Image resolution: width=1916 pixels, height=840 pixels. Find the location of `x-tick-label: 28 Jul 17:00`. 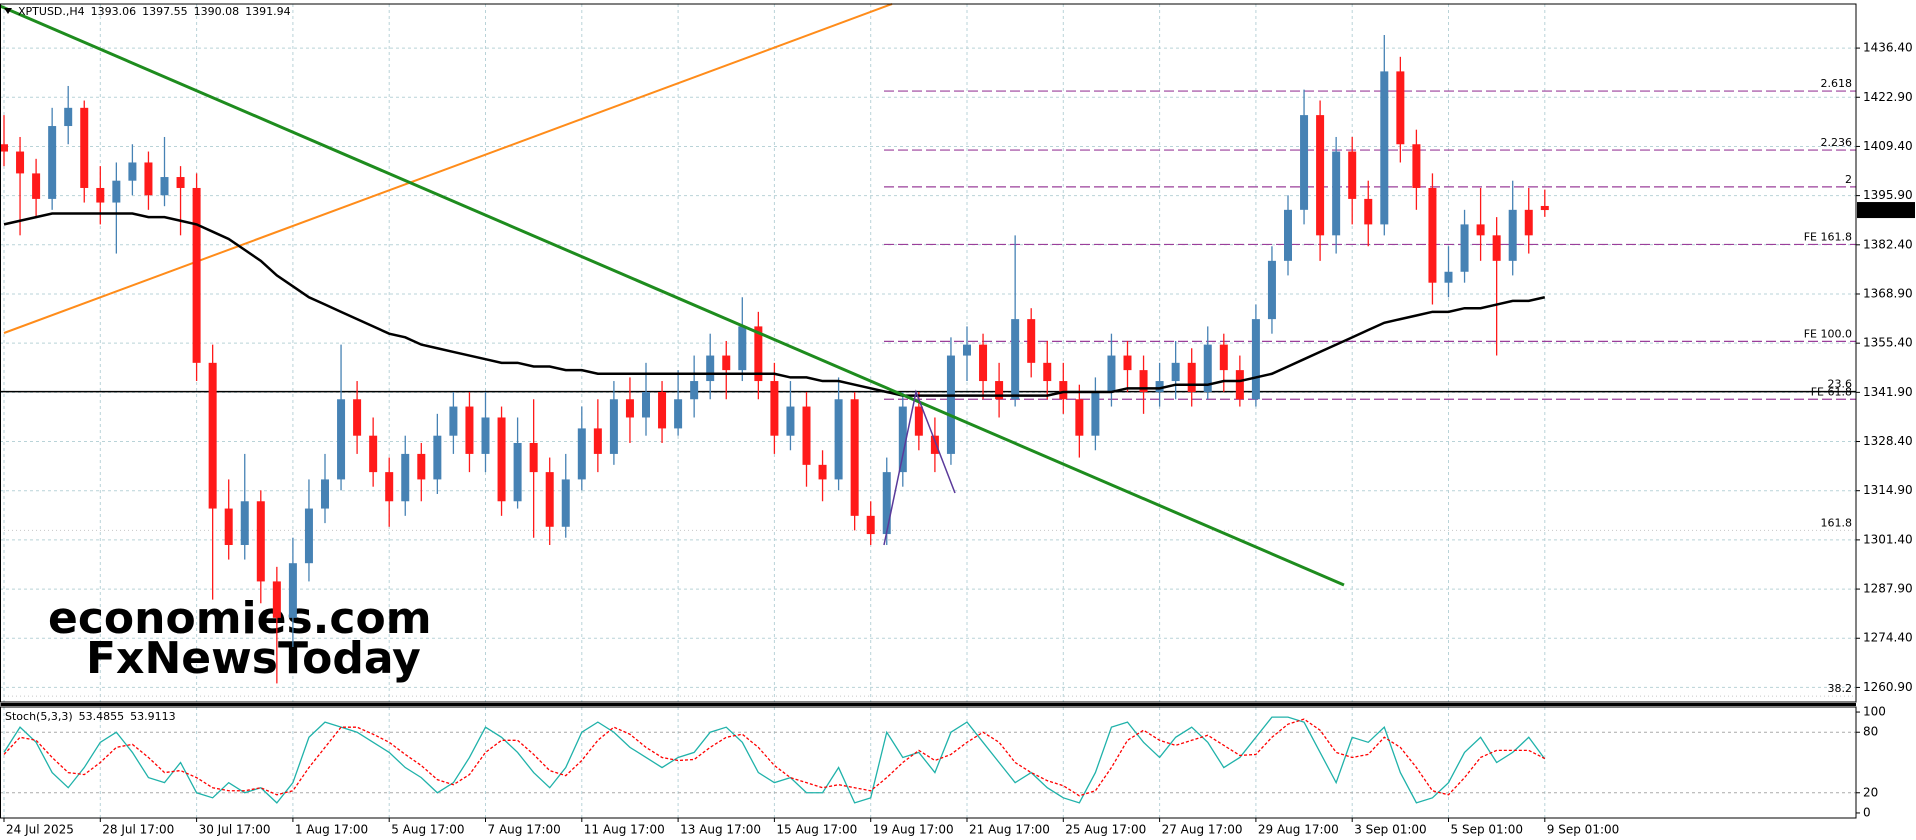

x-tick-label: 28 Jul 17:00 is located at coordinates (138, 830).